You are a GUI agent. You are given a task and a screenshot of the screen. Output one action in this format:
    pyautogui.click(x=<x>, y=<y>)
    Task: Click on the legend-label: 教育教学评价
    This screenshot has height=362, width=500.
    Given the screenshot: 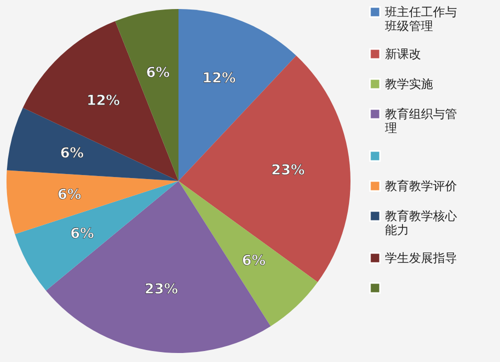 What is the action you would take?
    pyautogui.click(x=421, y=186)
    